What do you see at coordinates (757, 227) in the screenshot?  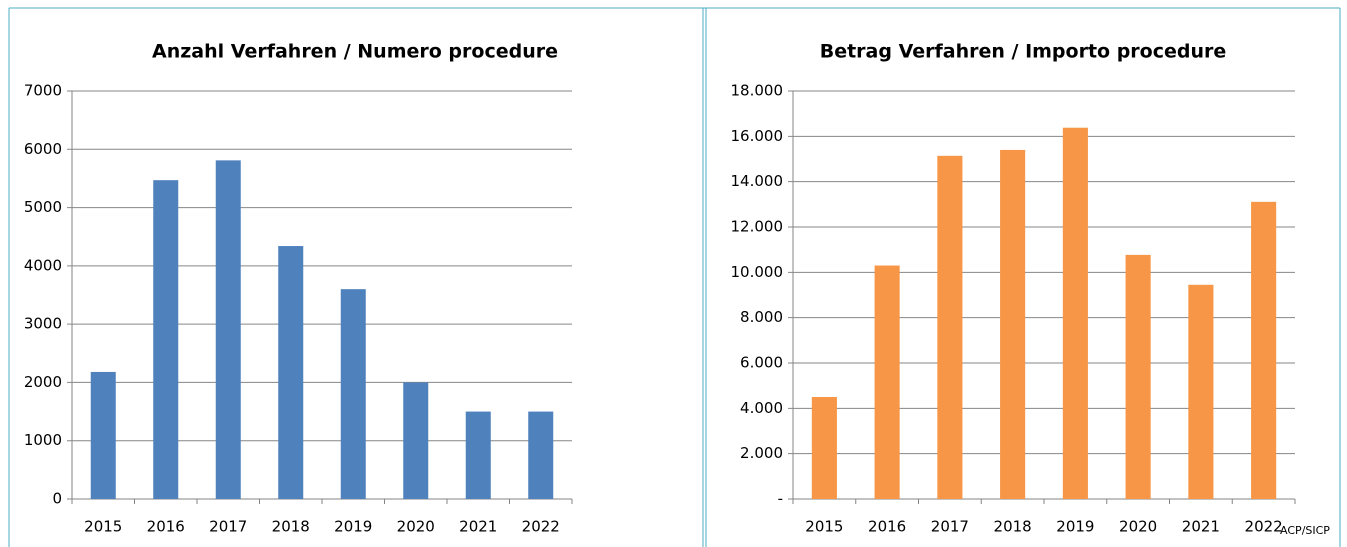 I see `y-tick-label: 12.000` at bounding box center [757, 227].